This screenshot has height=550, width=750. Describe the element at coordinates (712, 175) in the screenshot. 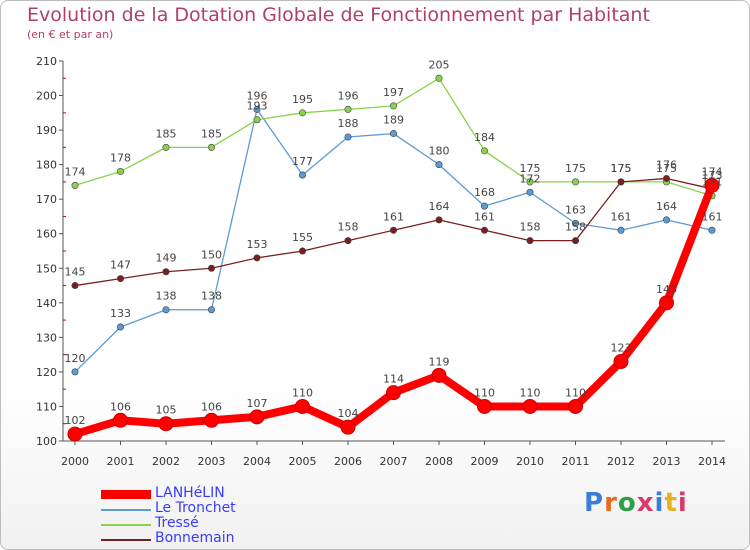

I see `data-label: 173` at that location.